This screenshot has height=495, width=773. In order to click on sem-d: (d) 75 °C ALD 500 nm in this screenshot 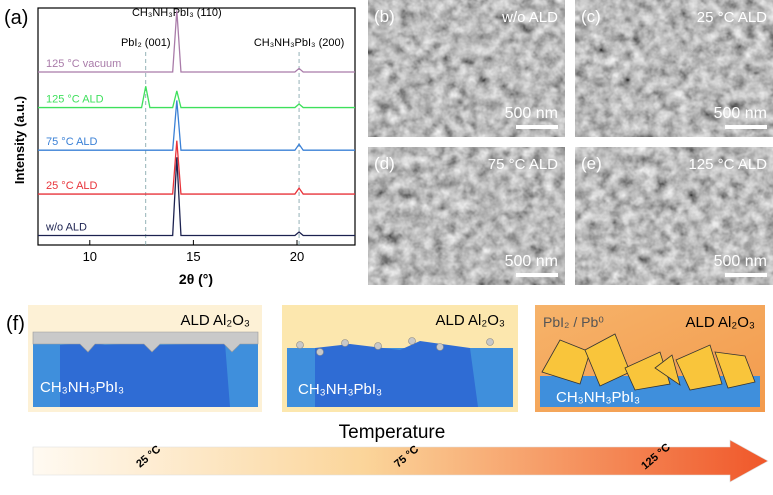, I will do `click(466, 216)`.